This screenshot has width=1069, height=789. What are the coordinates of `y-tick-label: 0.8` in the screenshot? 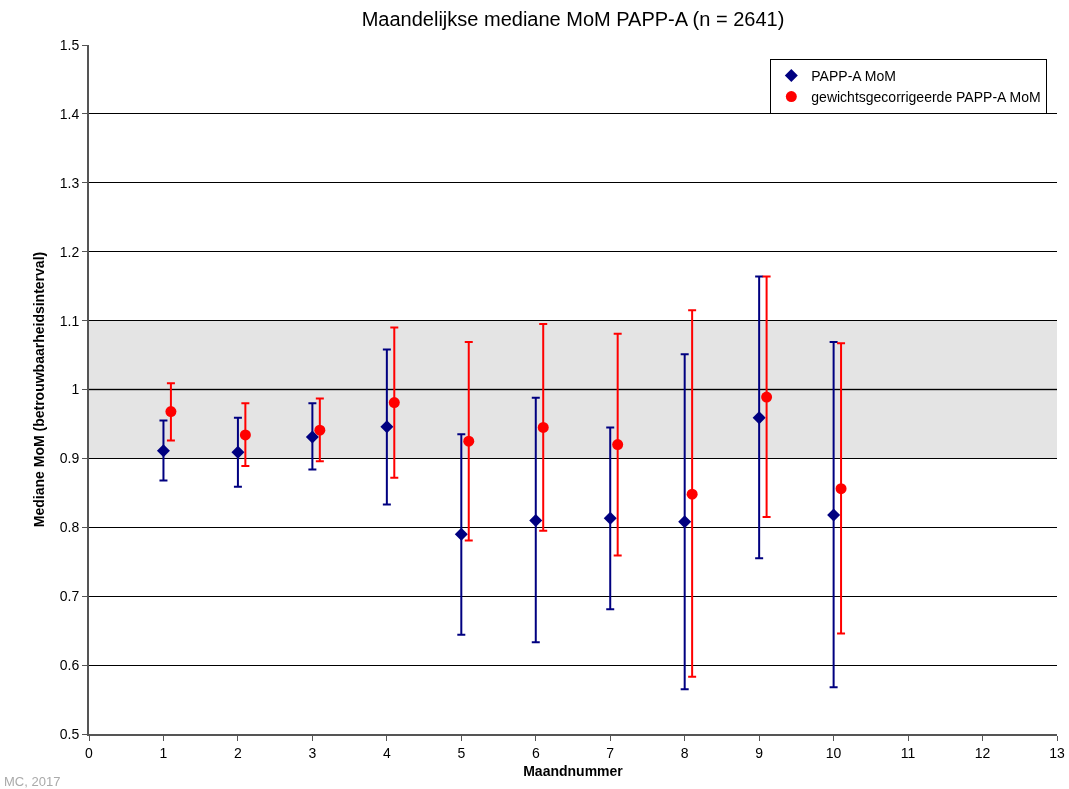 It's located at (69, 527).